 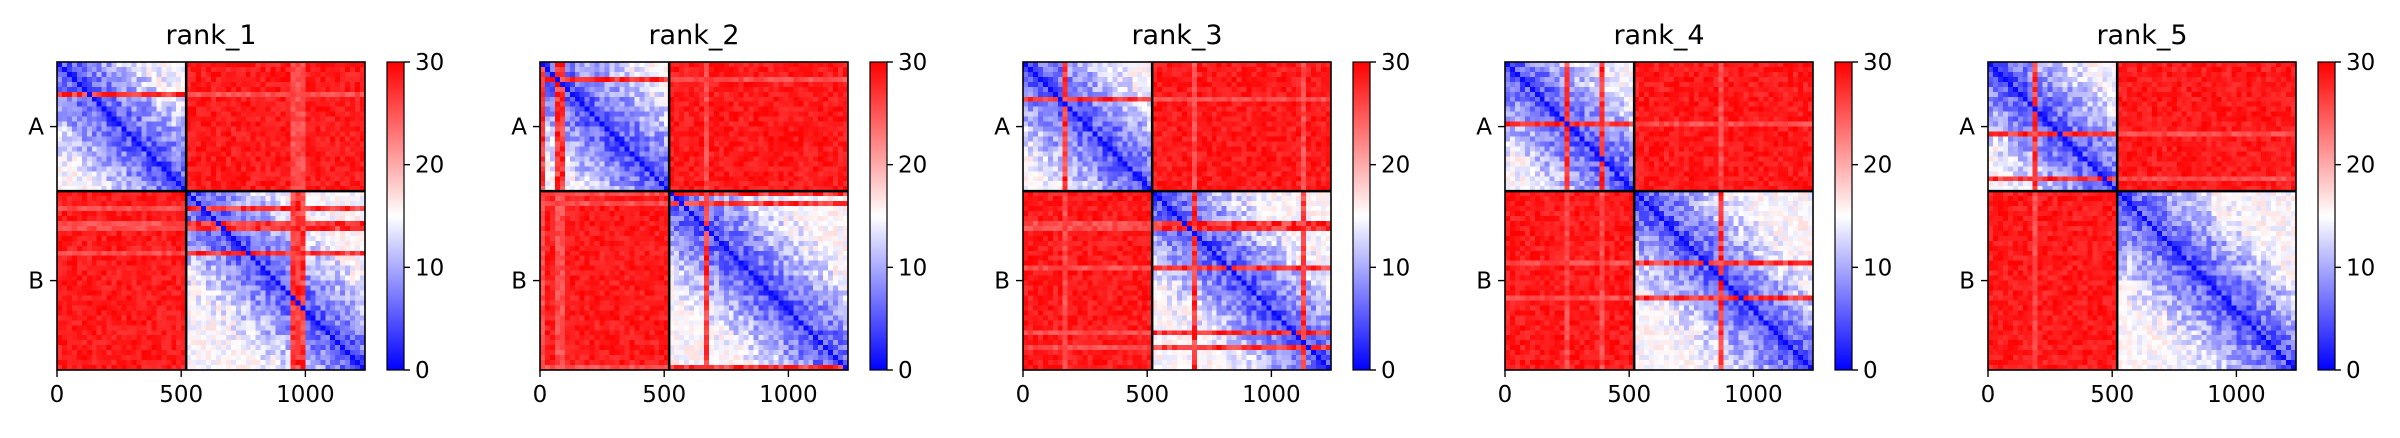 What do you see at coordinates (210, 35) in the screenshot?
I see `panel-title: rank_1` at bounding box center [210, 35].